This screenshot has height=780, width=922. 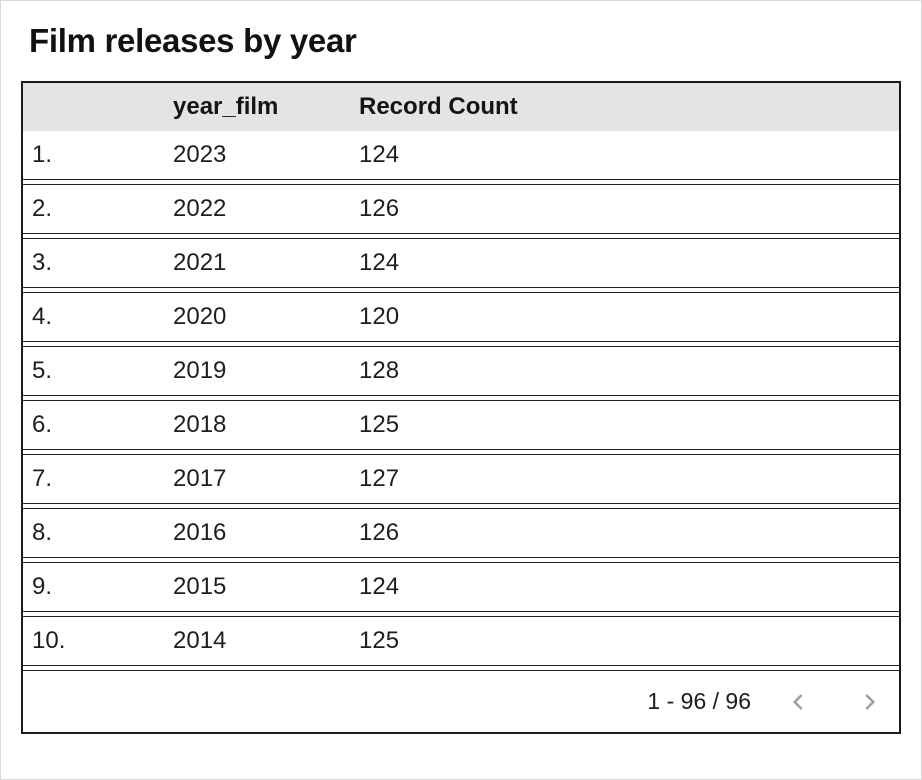 I want to click on table-pagination-bar: 1 - 96 / 96, so click(x=461, y=701).